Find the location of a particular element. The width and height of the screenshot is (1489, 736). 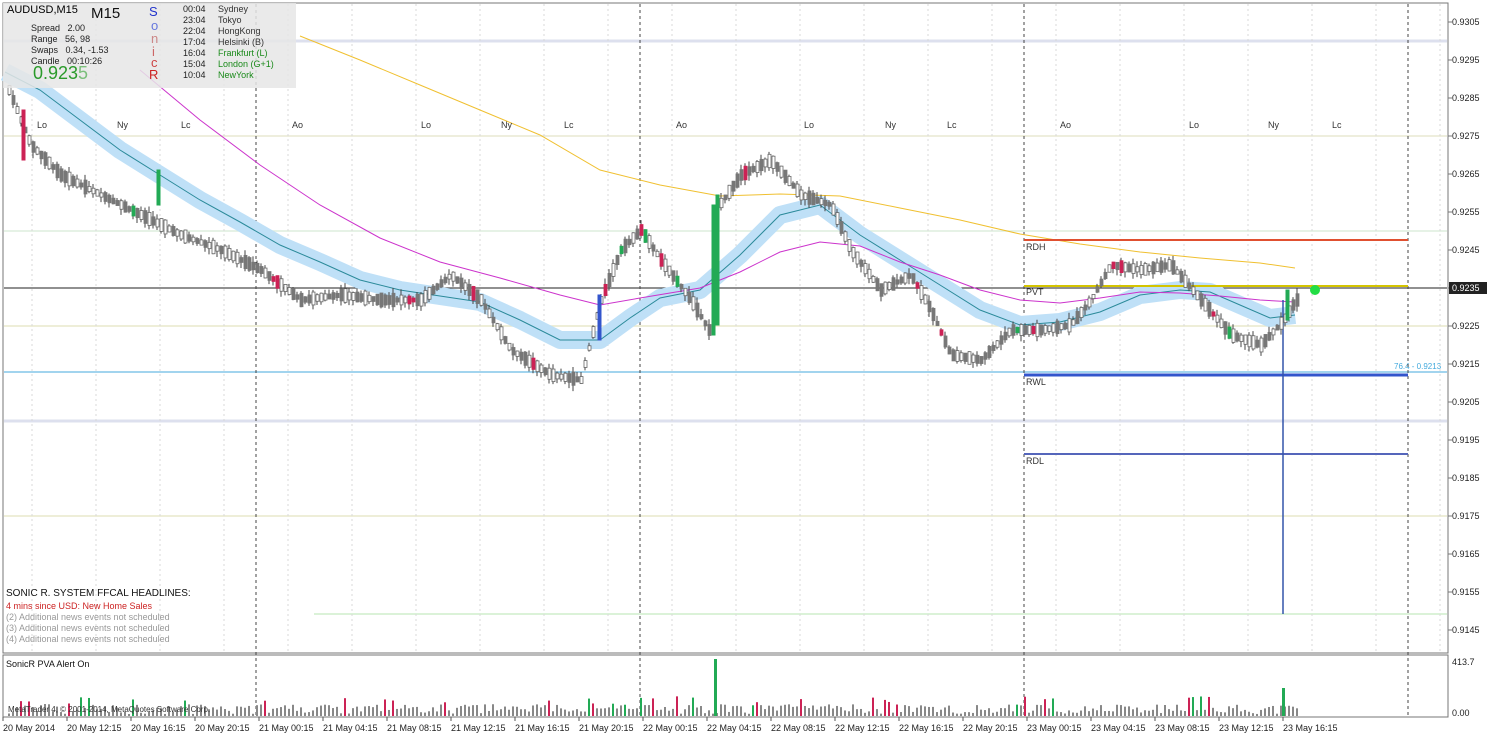

time-tick-label: 23 May 00:15 is located at coordinates (1054, 728).